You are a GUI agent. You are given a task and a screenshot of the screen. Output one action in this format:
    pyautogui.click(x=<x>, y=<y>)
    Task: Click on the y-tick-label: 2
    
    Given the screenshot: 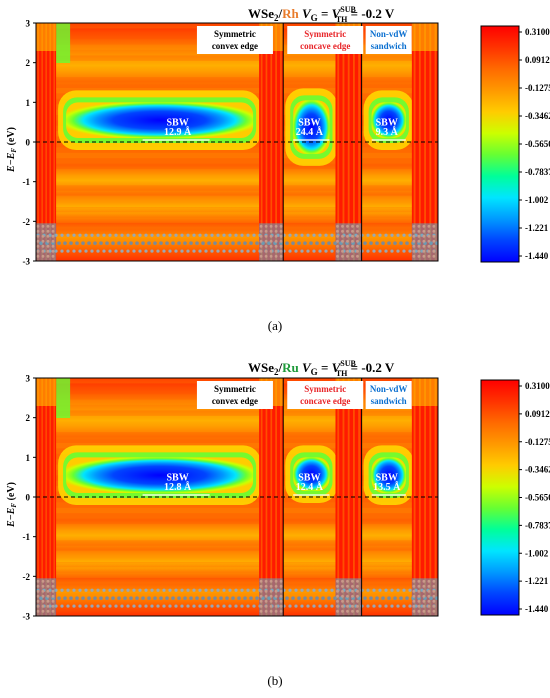 What is the action you would take?
    pyautogui.click(x=28, y=418)
    